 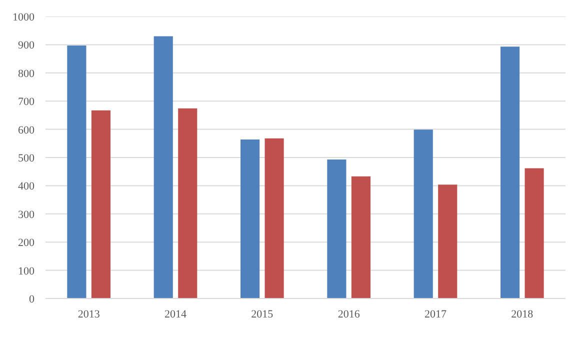 I want to click on y-tick-label: 800, so click(x=26, y=74).